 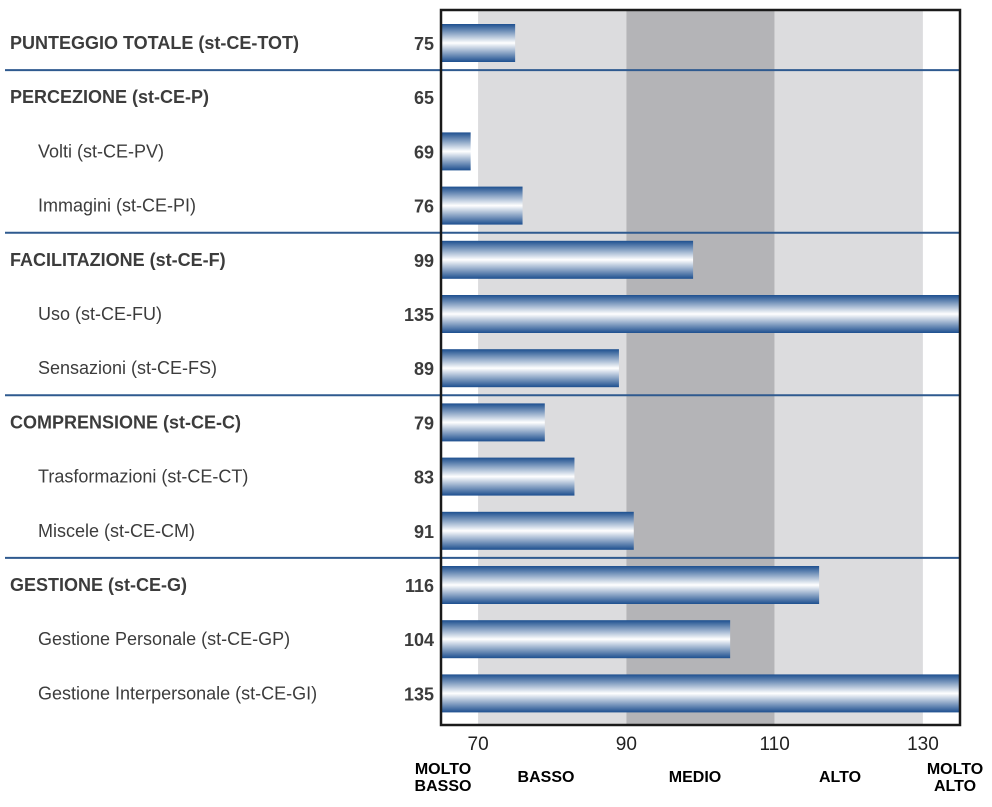 What do you see at coordinates (626, 744) in the screenshot?
I see `x-tick-label: 90` at bounding box center [626, 744].